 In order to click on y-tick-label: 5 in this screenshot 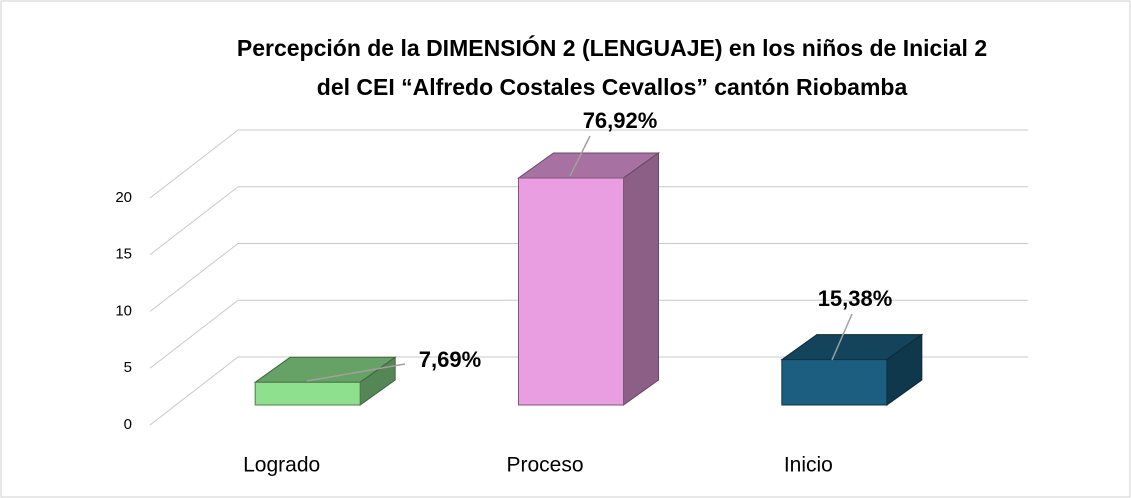, I will do `click(128, 367)`.